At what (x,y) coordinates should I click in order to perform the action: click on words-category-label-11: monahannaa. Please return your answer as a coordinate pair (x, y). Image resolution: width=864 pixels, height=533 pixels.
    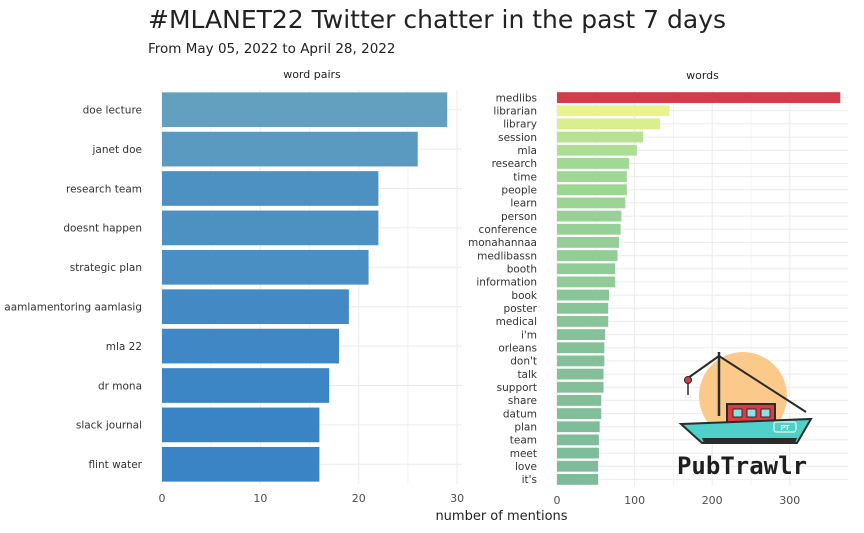
    Looking at the image, I should click on (502, 243).